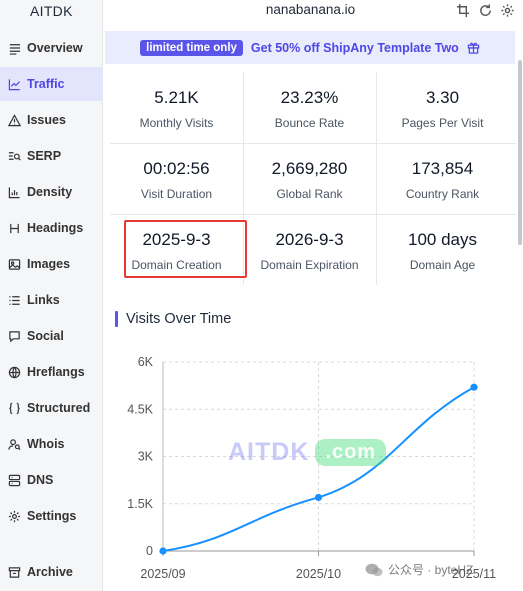 The image size is (523, 591). Describe the element at coordinates (46, 120) in the screenshot. I see `sidebar-item-label: Issues` at that location.